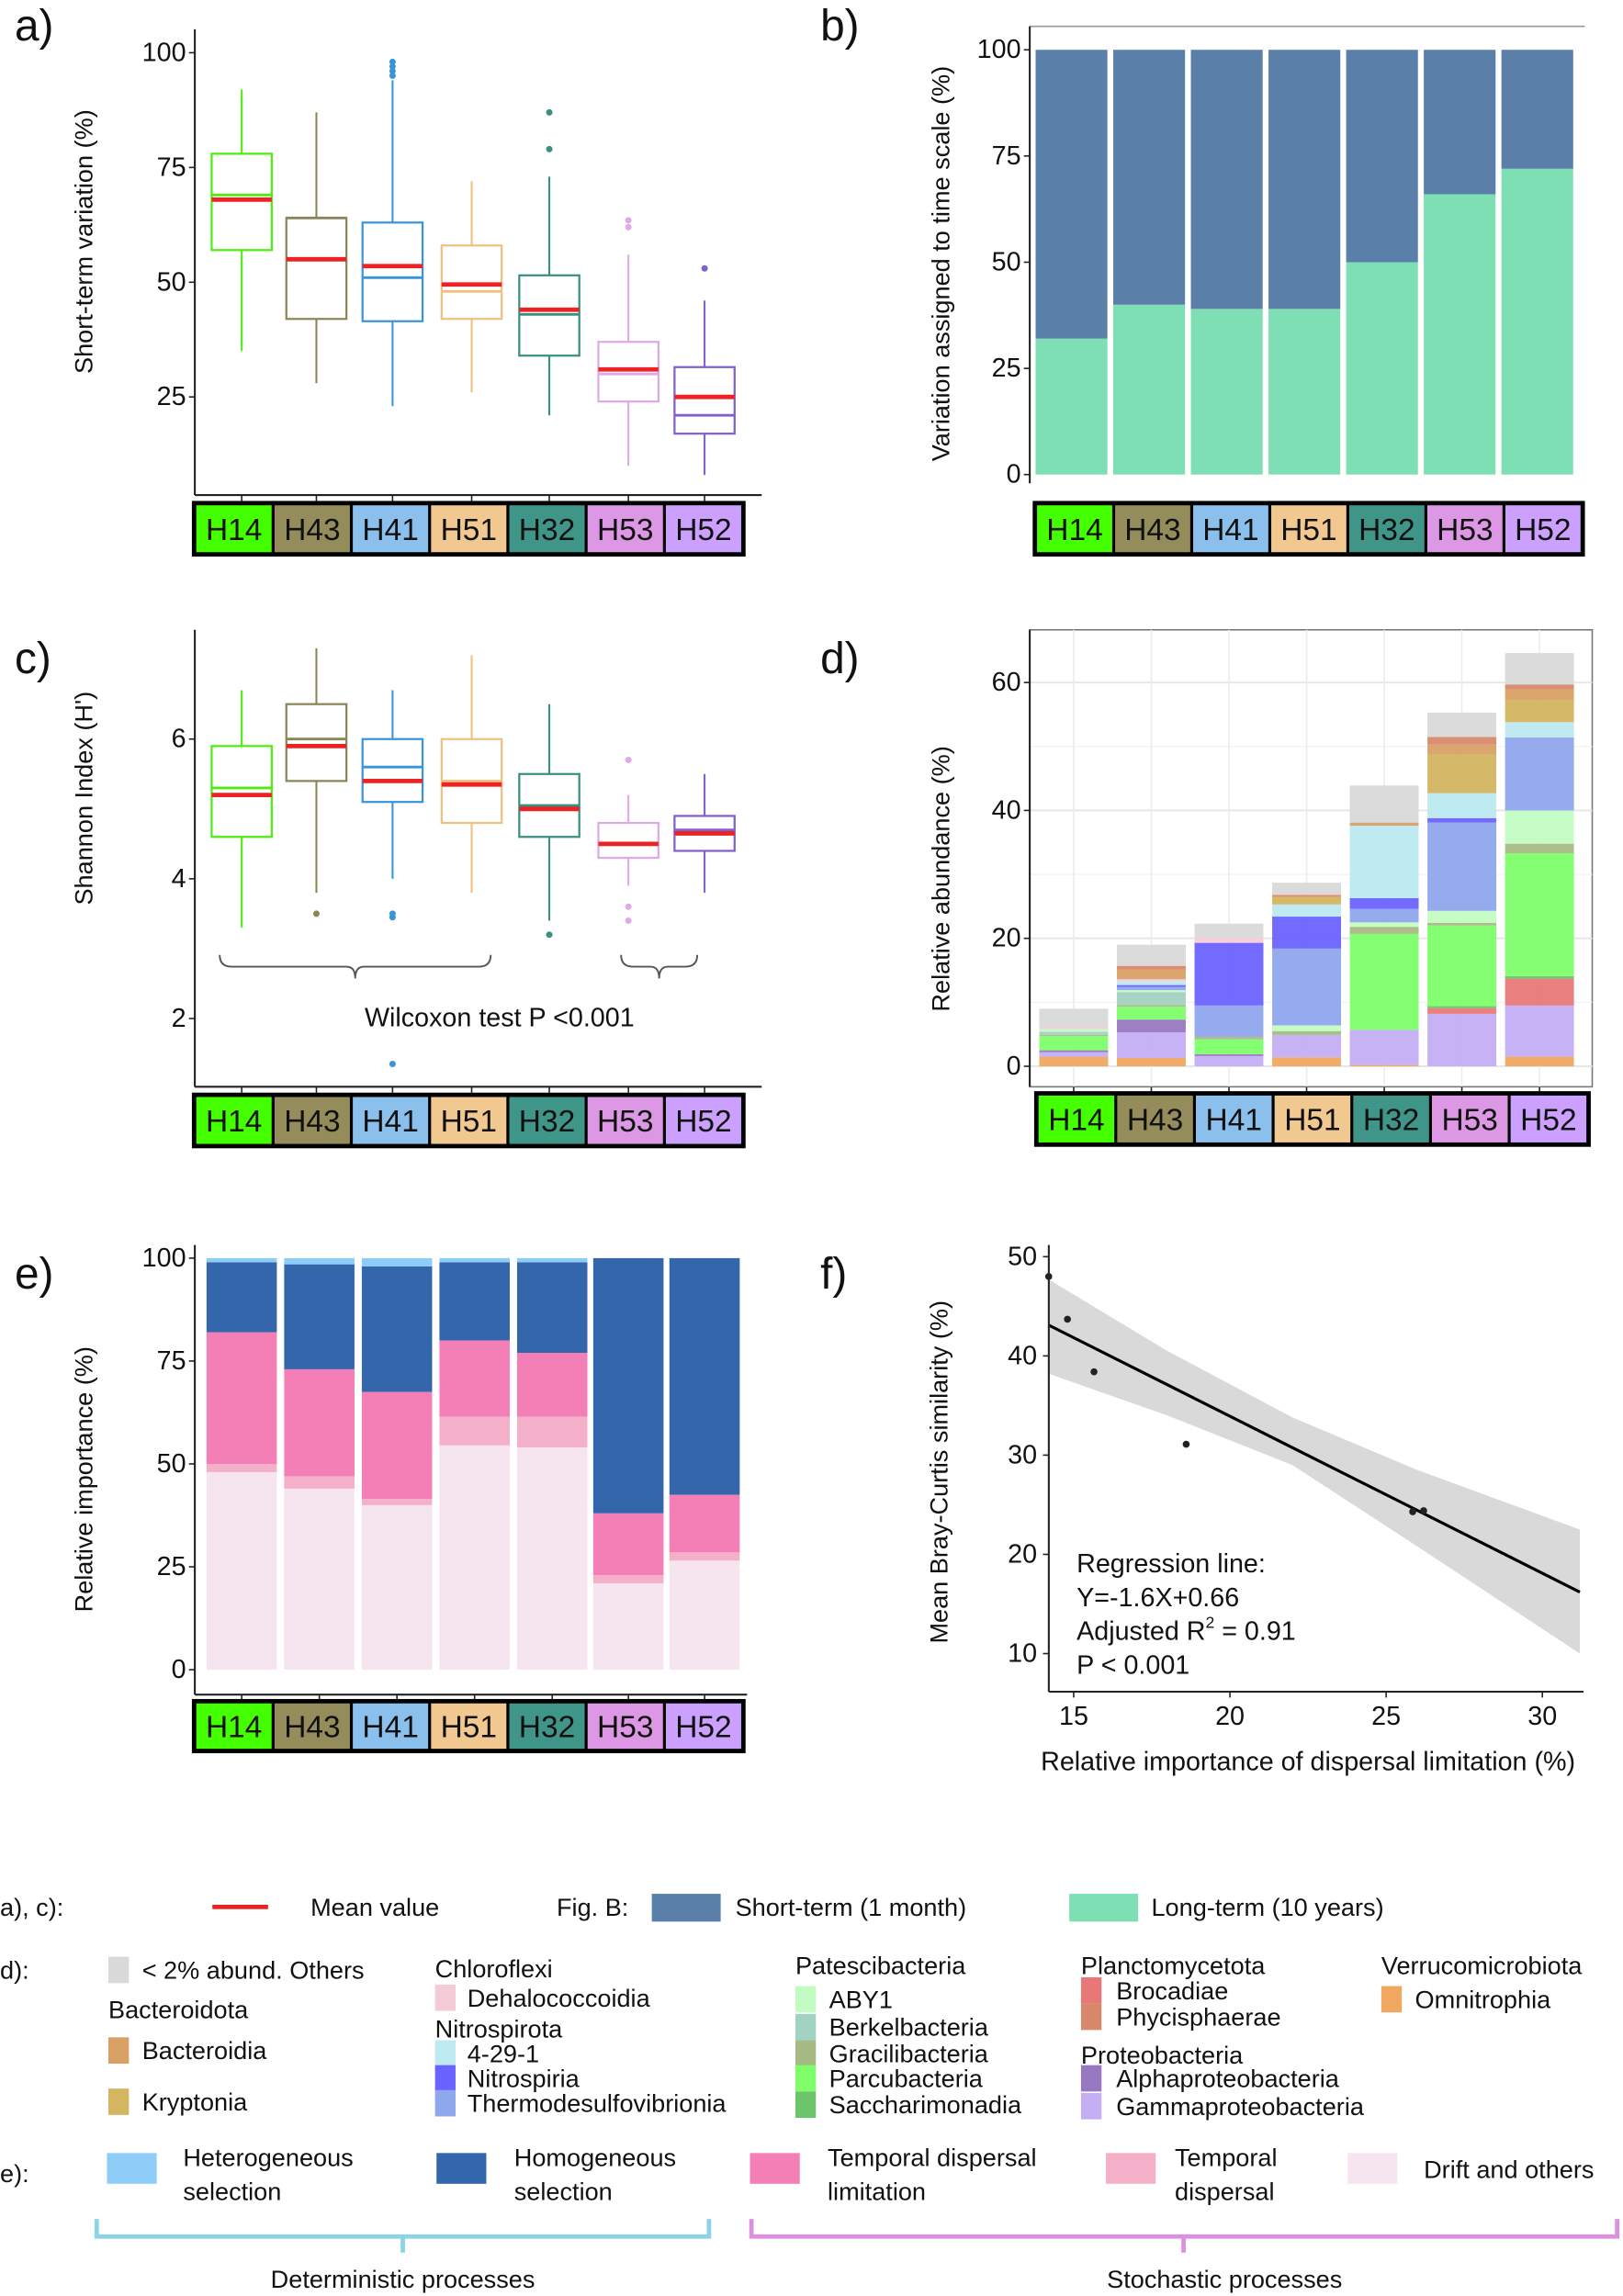 The height and width of the screenshot is (2296, 1623). What do you see at coordinates (179, 1670) in the screenshot?
I see `y-tick-label: 0` at bounding box center [179, 1670].